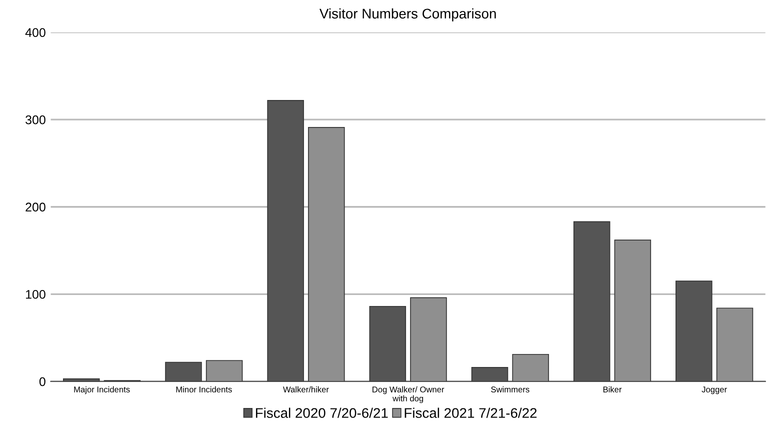 This screenshot has width=781, height=431. I want to click on legend-label: Fiscal 2021 7/21-6/22, so click(470, 413).